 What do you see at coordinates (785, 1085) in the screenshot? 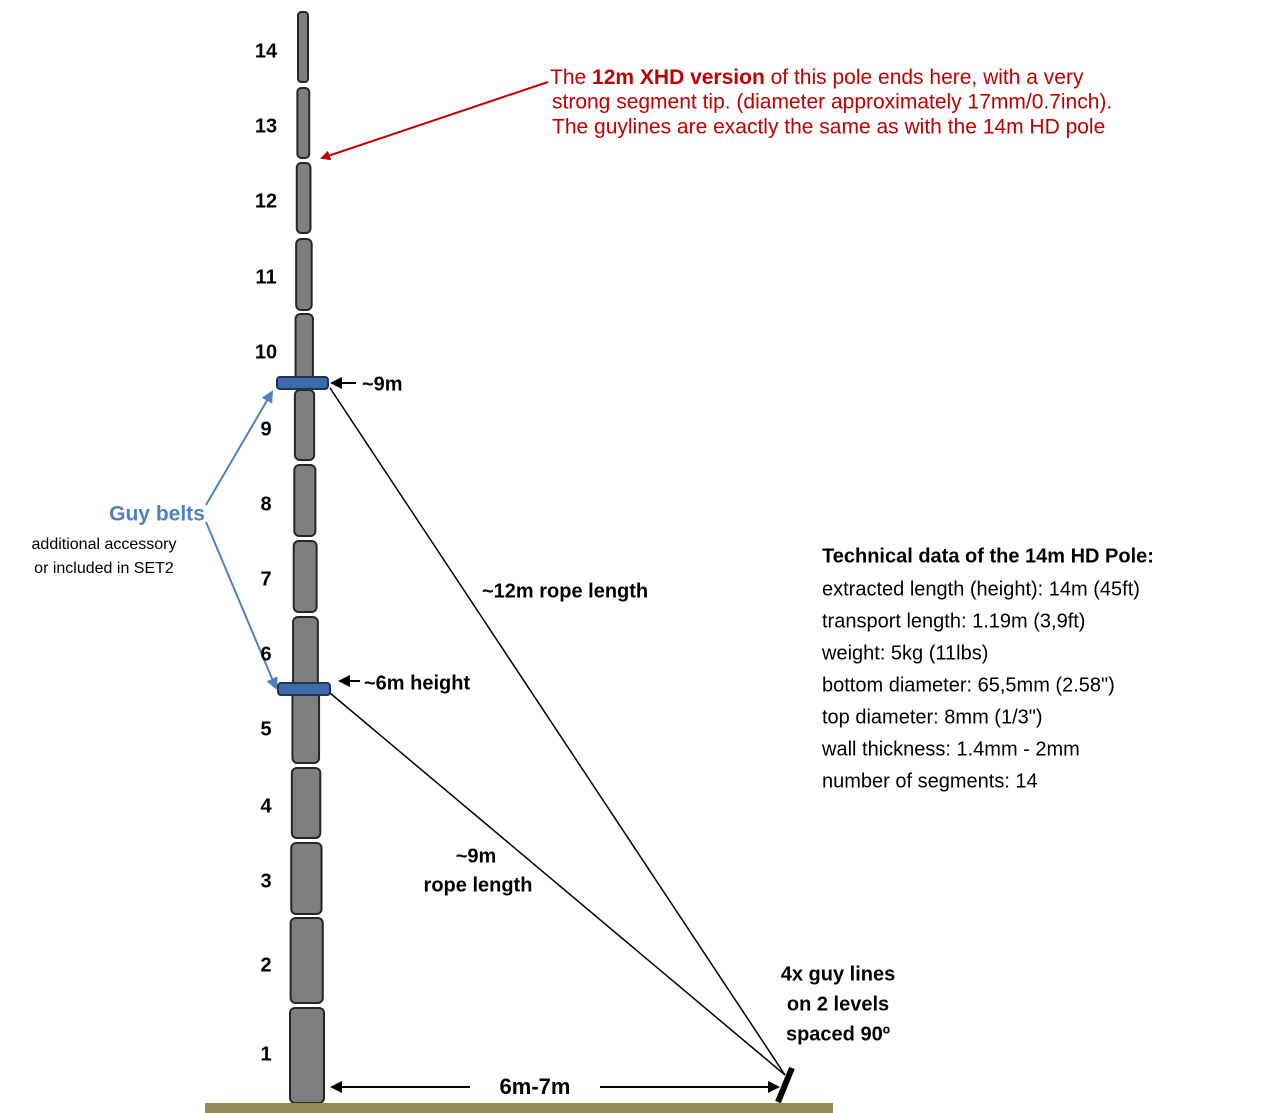
I see `anchor` at bounding box center [785, 1085].